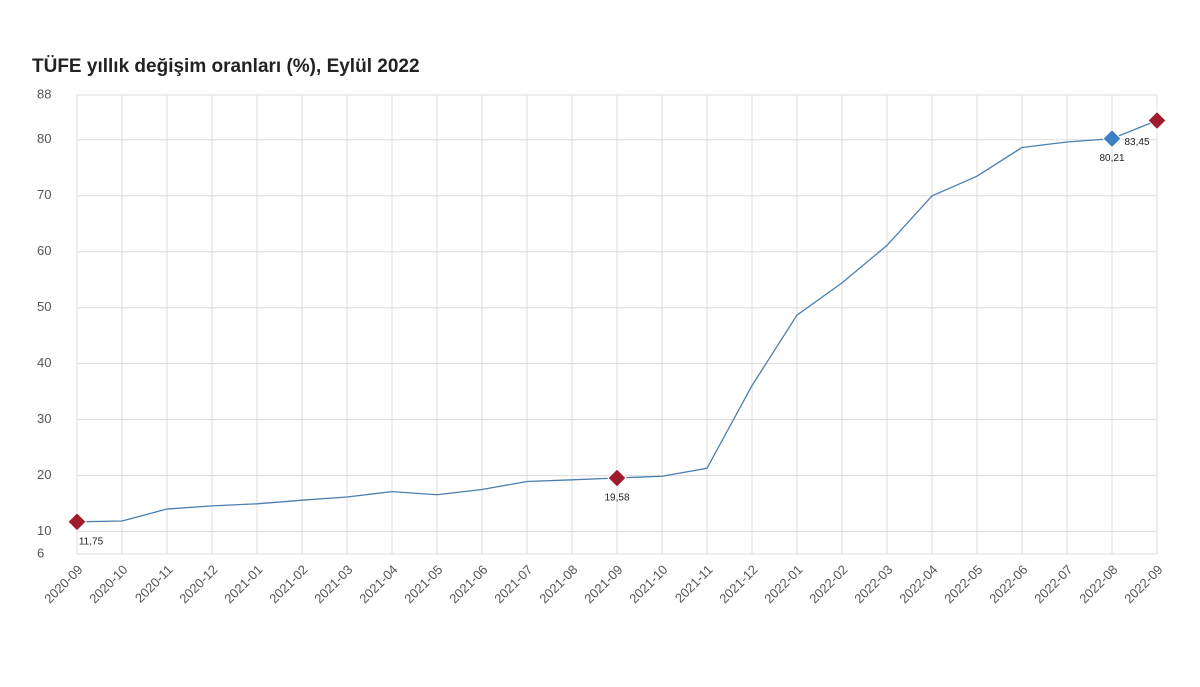 The width and height of the screenshot is (1200, 687). Describe the element at coordinates (63, 584) in the screenshot. I see `x-tick-label: 2020-09` at that location.